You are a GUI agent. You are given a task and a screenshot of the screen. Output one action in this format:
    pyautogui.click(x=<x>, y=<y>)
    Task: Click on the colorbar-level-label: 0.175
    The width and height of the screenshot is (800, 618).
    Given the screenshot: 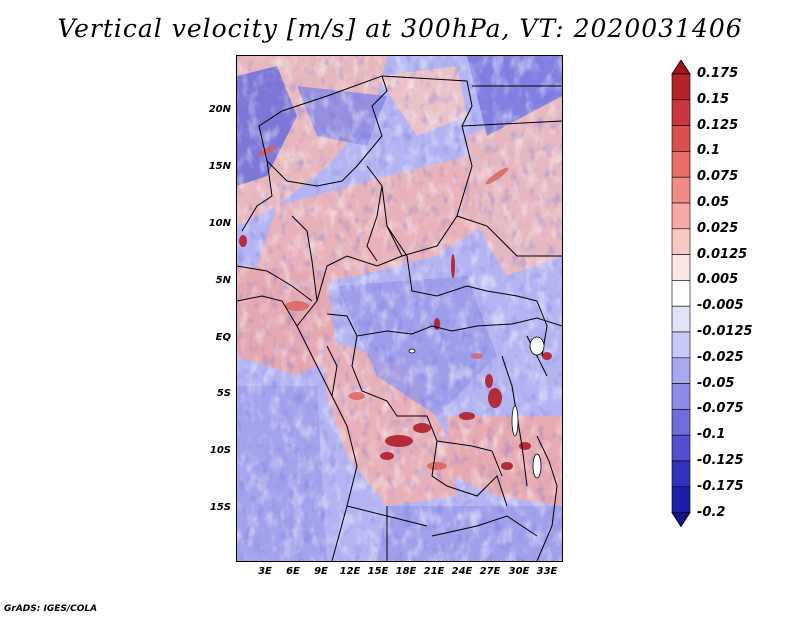 What is the action you would take?
    pyautogui.click(x=718, y=73)
    